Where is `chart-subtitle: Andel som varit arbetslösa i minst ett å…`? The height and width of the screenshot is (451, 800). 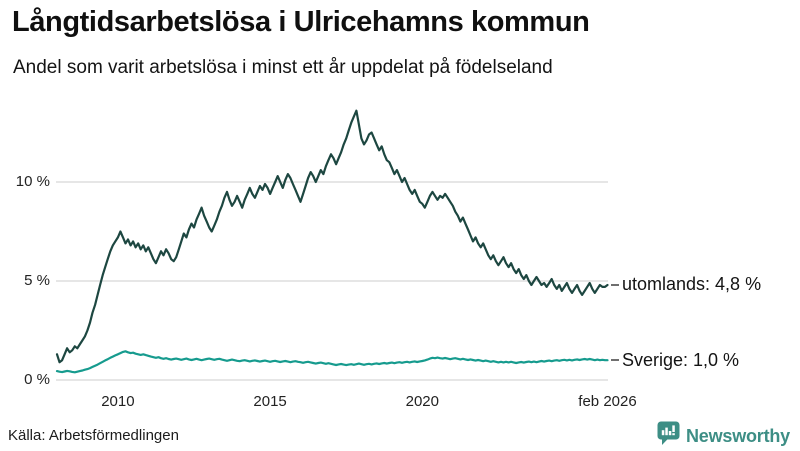
chart-subtitle: Andel som varit arbetslösa i minst ett å… is located at coordinates (283, 67).